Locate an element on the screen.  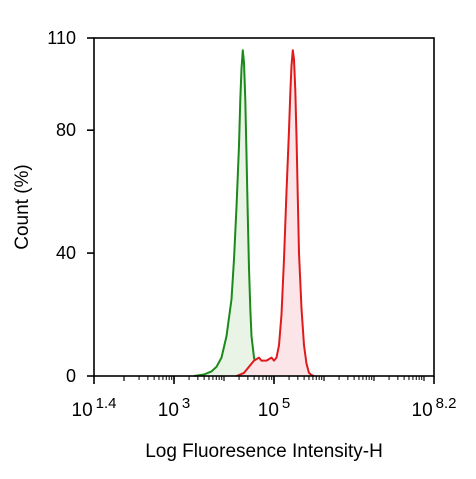
x-tick-label: 10 3 is located at coordinates (174, 408).